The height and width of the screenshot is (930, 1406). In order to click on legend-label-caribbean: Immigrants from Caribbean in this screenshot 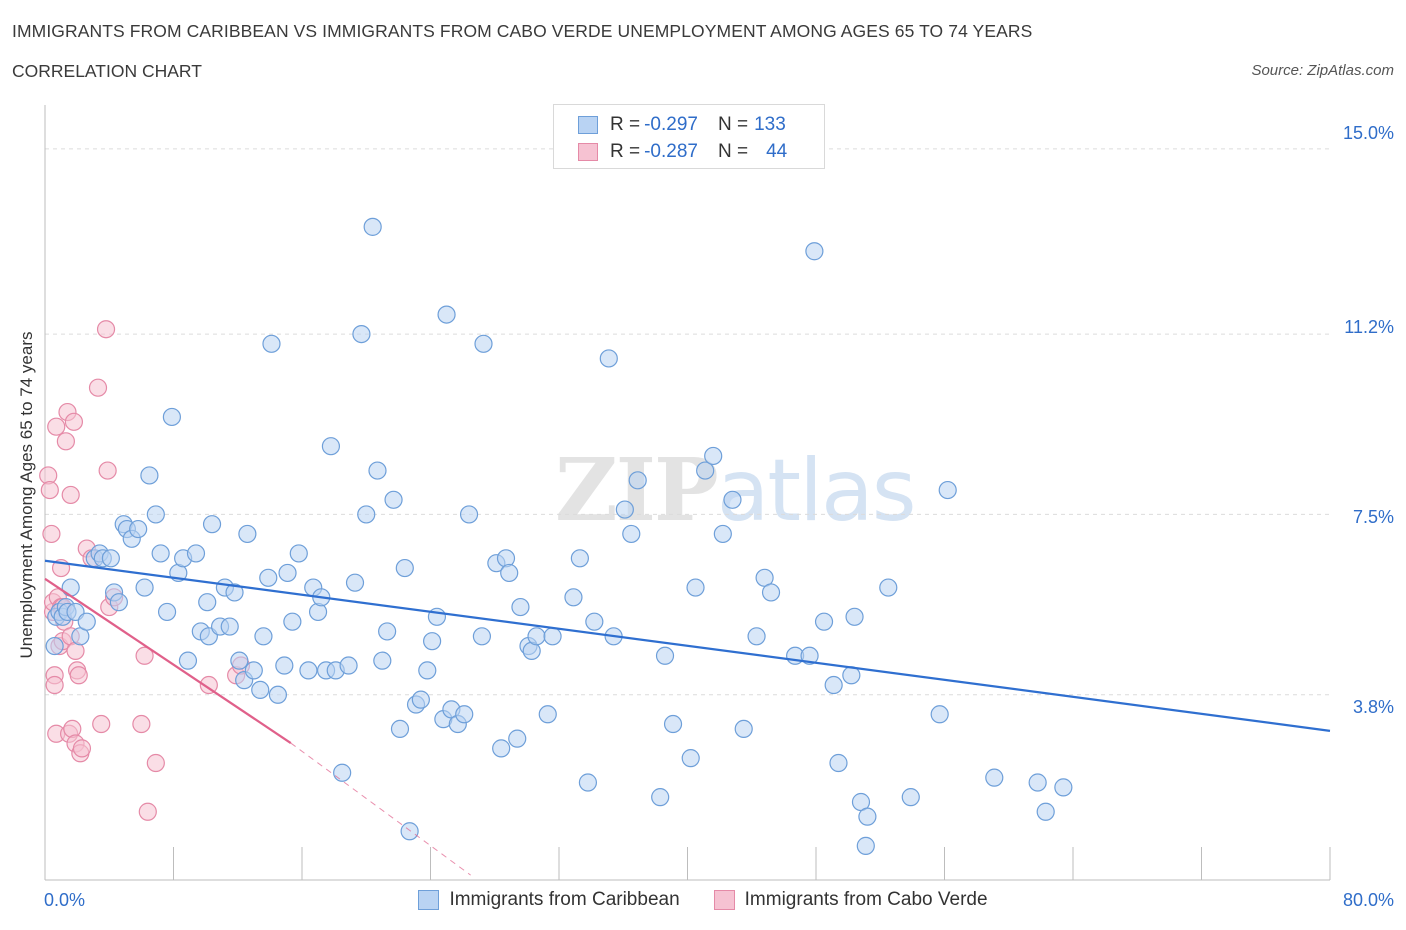, I will do `click(564, 899)`.